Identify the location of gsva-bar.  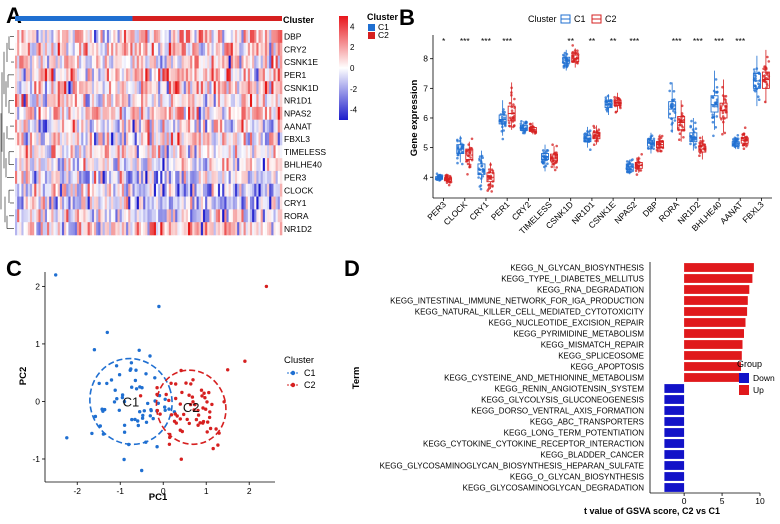
(713, 355).